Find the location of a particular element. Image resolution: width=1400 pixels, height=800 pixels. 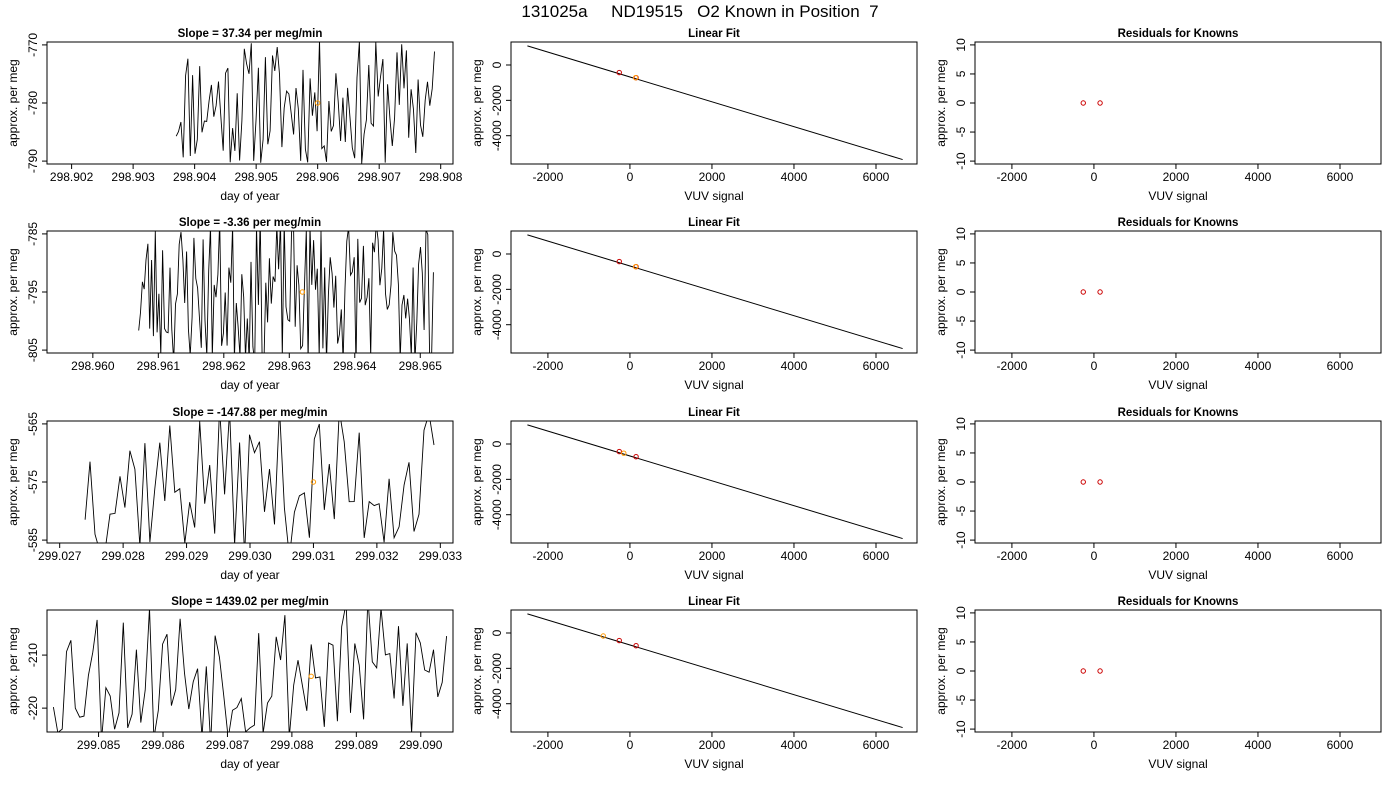

chart-title: Slope = 1439.02 per meg/min is located at coordinates (250, 602).